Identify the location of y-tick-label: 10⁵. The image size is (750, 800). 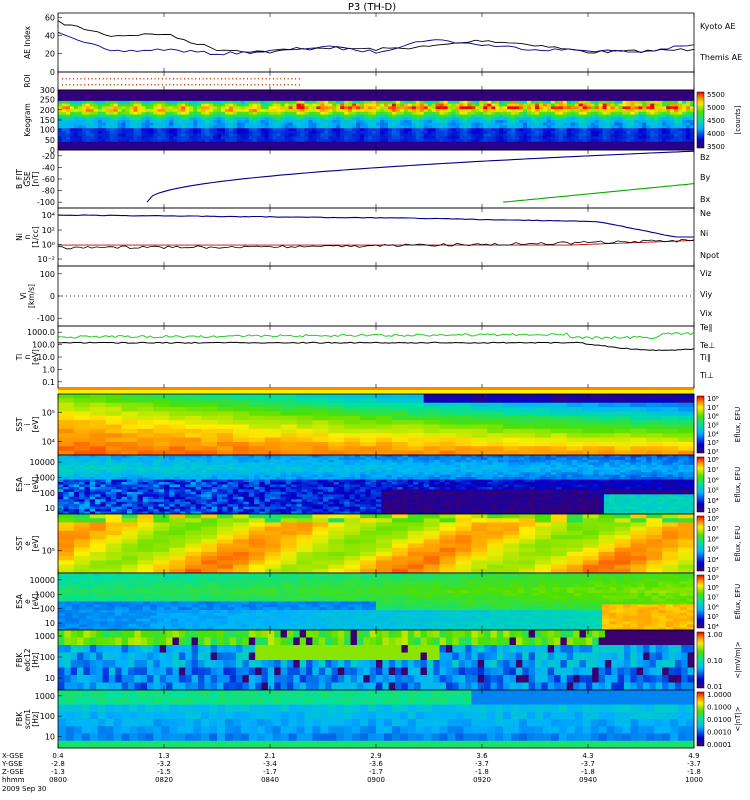
(48, 551).